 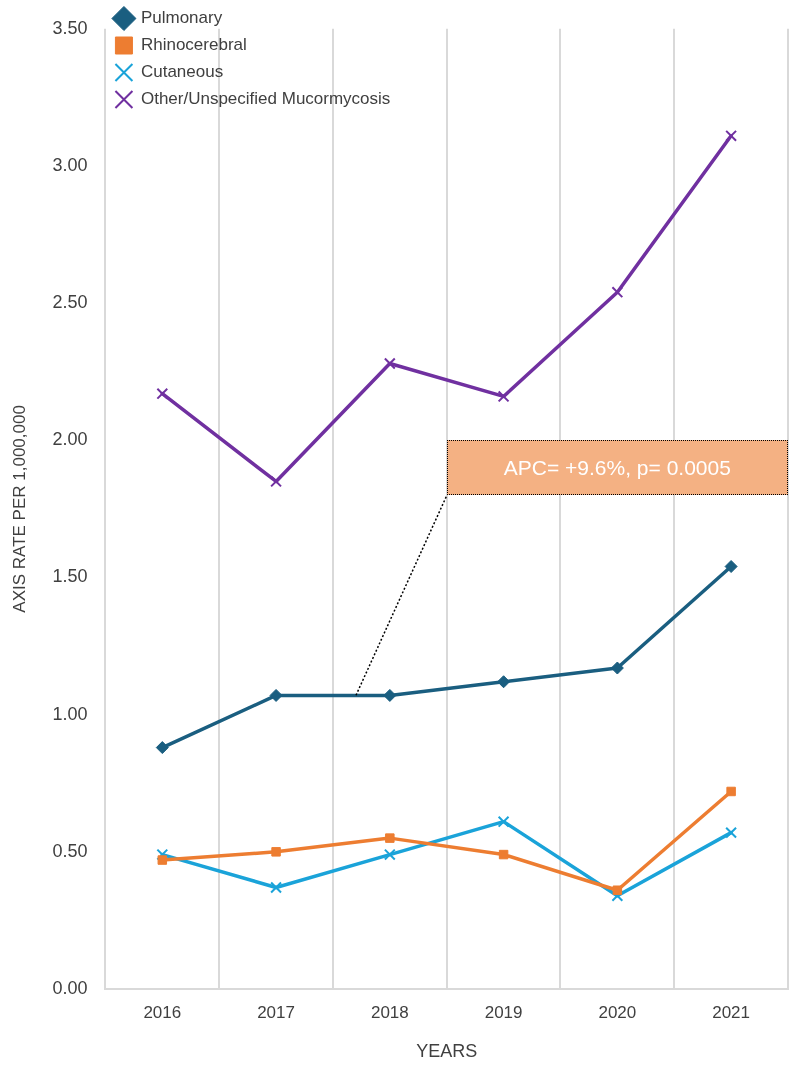 I want to click on x-axis-title: YEARS, so click(x=447, y=1051).